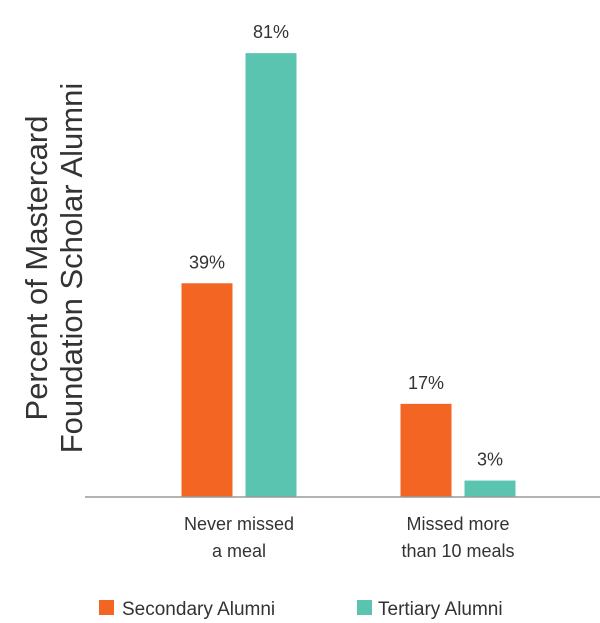  I want to click on data-label-tertiary-1: 81%, so click(271, 32).